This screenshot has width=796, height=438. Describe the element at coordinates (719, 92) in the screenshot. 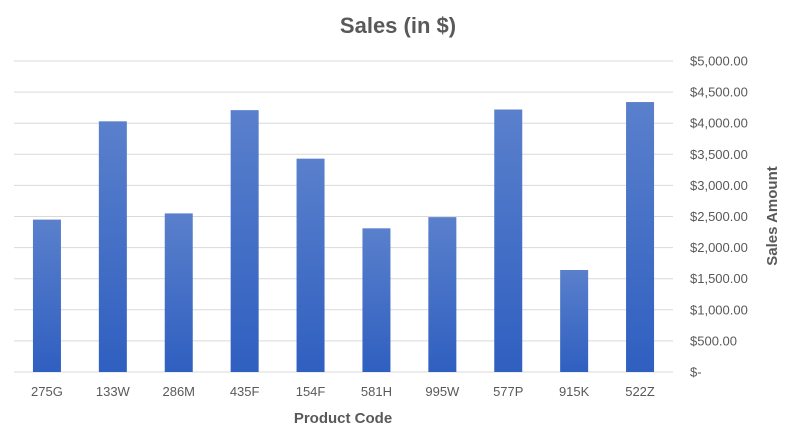

I see `y-tick-label: $4,500.00` at that location.